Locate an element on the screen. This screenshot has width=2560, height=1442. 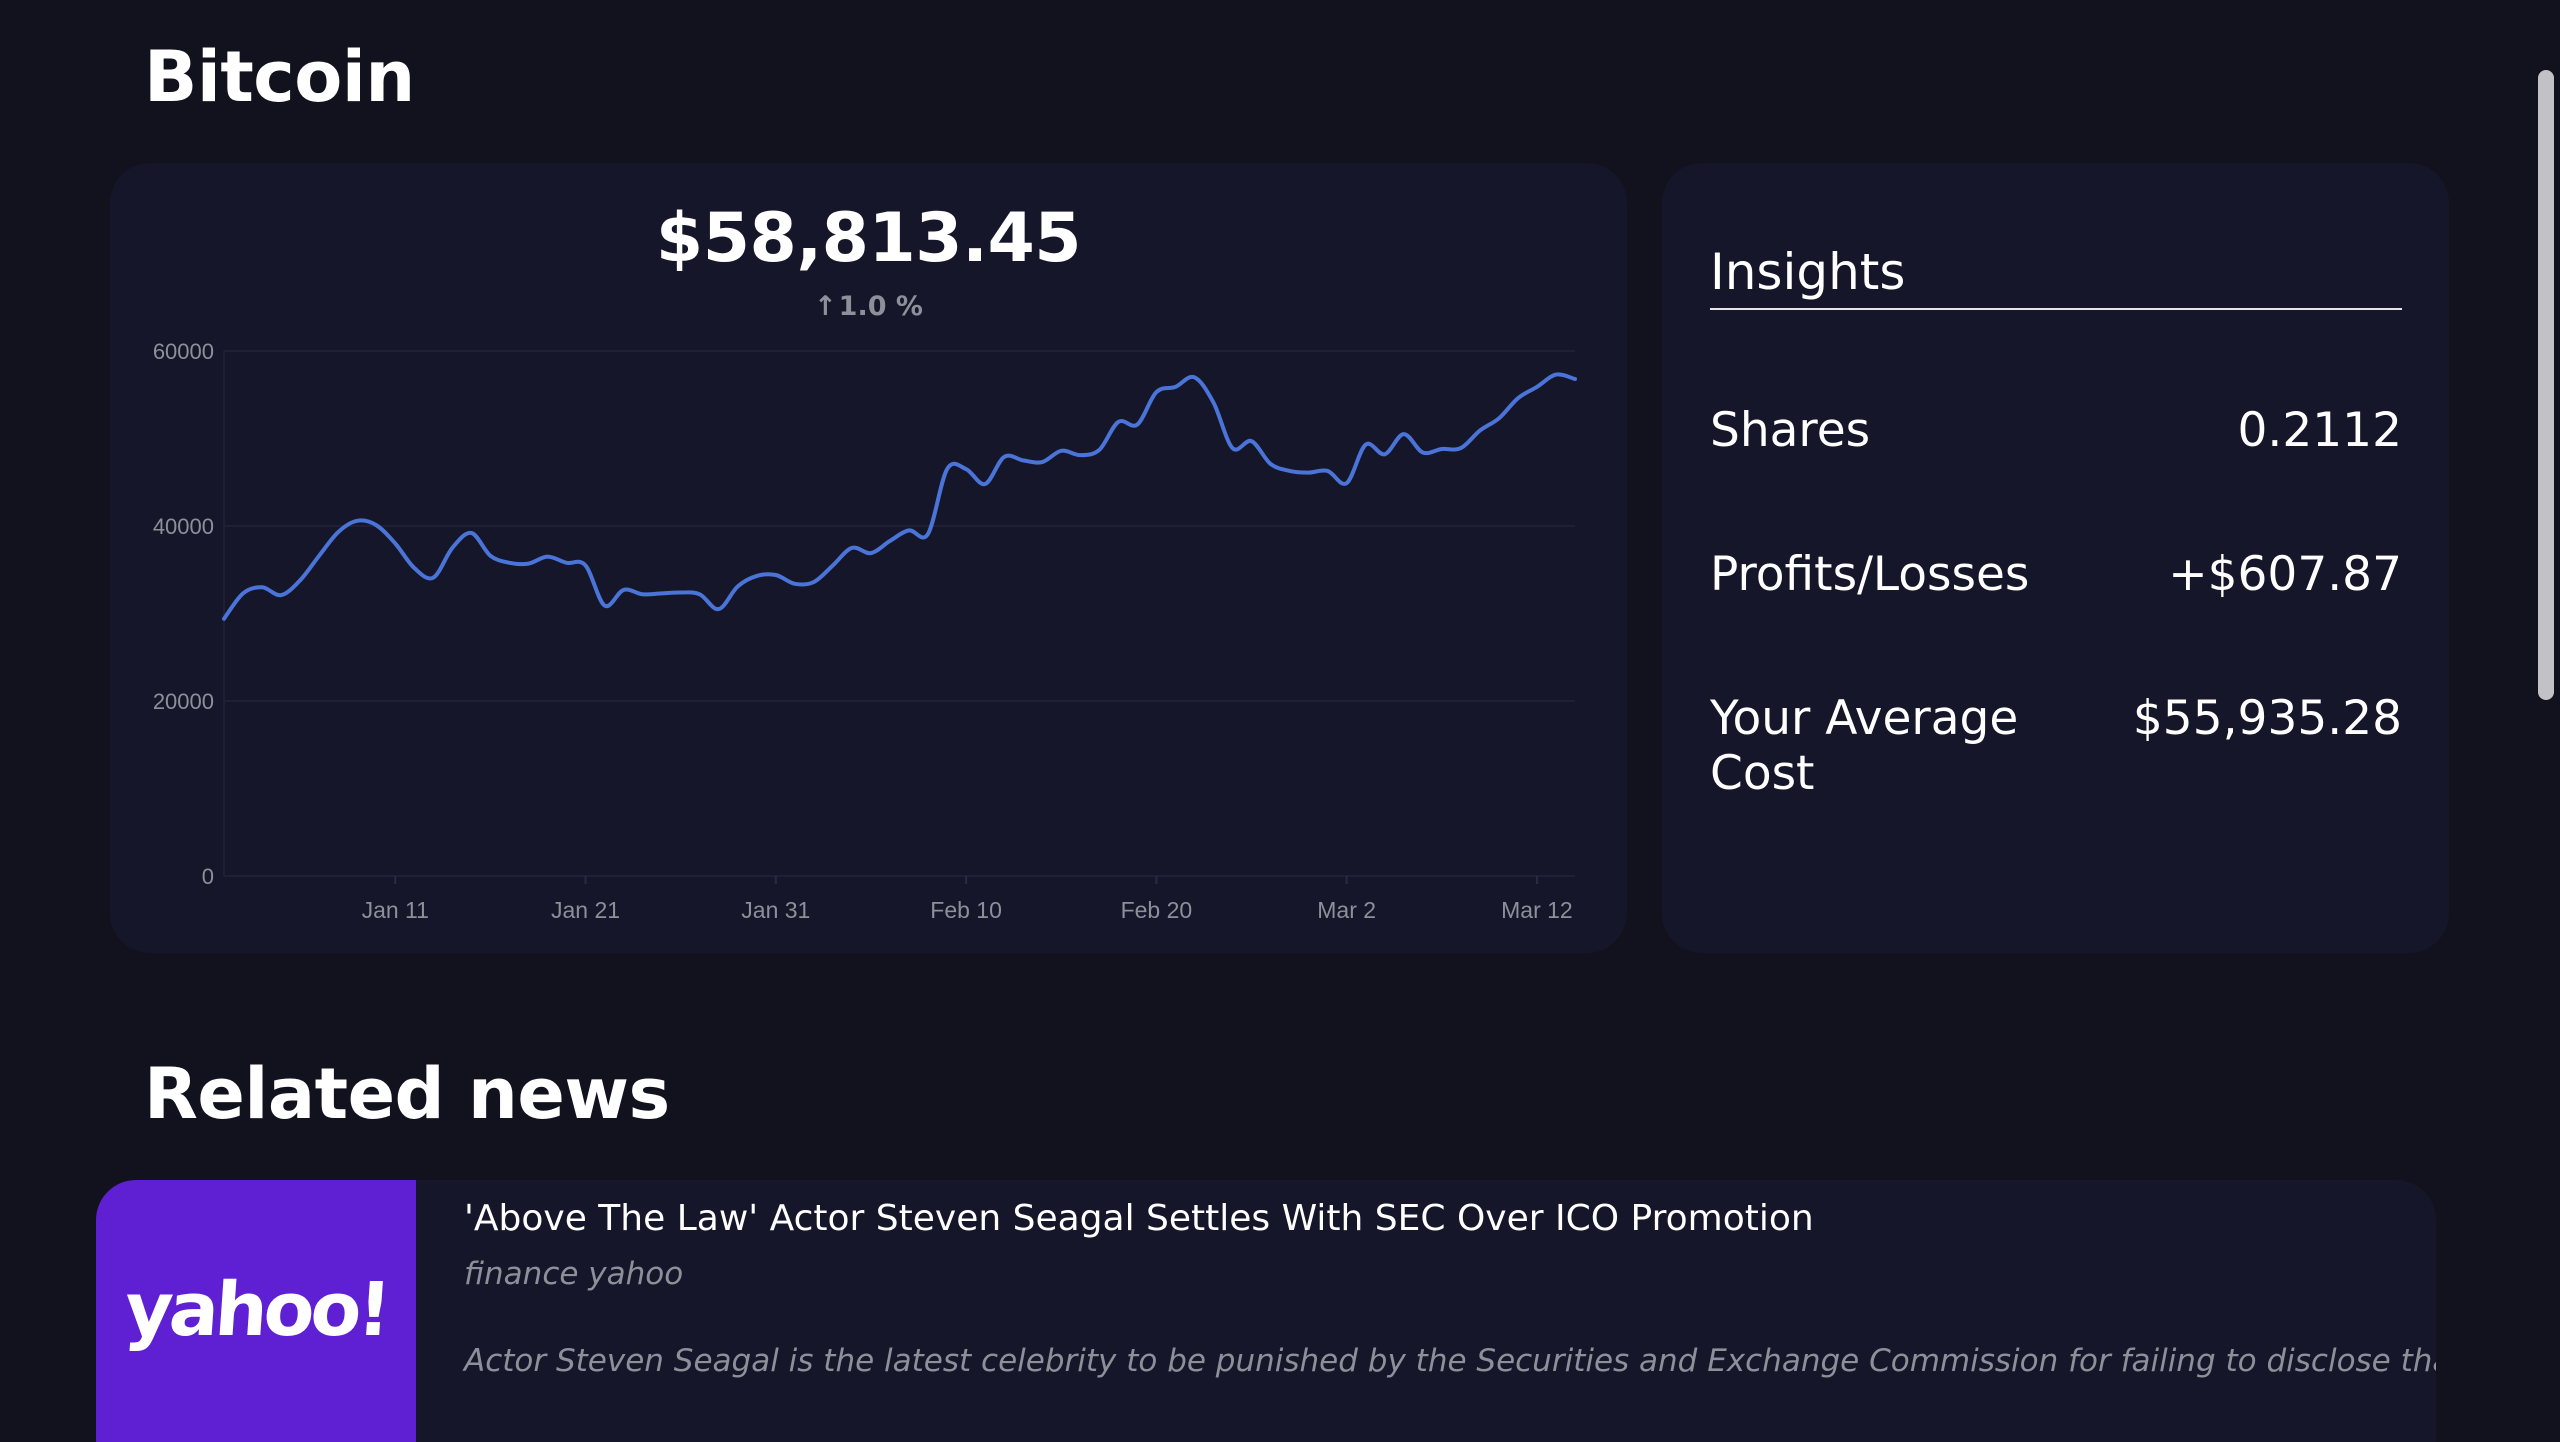
insight-value: +$607.87 is located at coordinates (2285, 574).